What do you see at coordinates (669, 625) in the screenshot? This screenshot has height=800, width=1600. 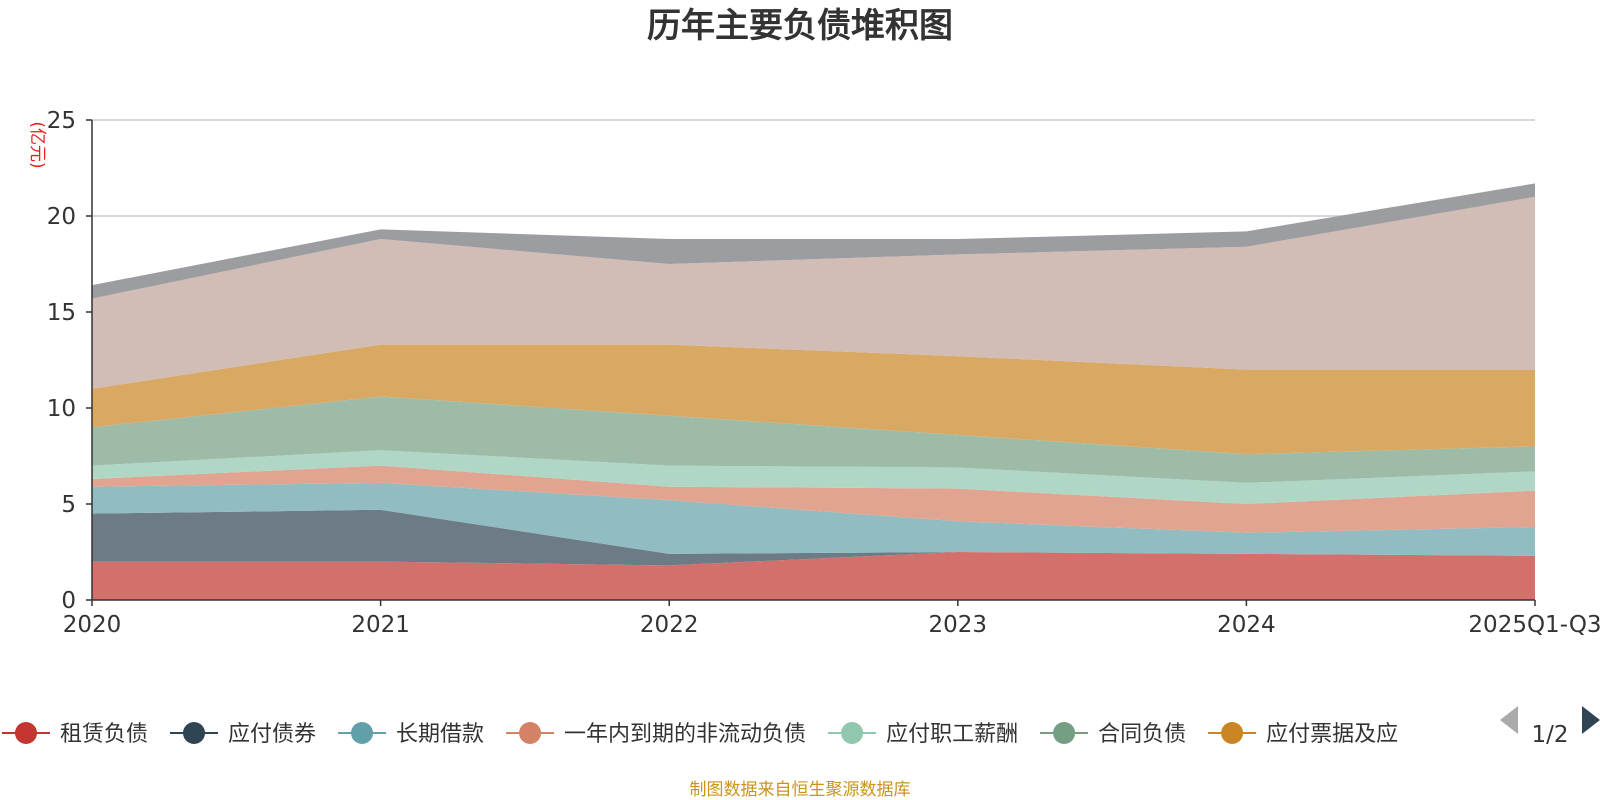 I see `x-tick-label: 2022` at bounding box center [669, 625].